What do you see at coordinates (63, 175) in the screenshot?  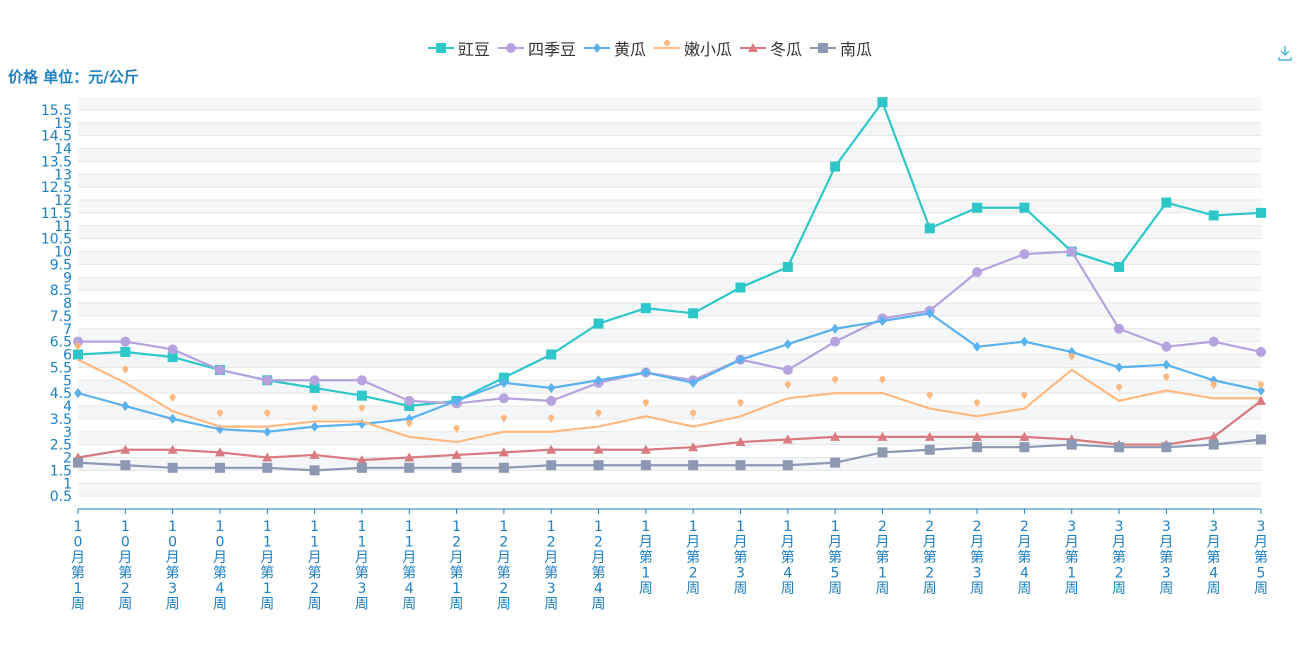 I see `y-tick-label: 13` at bounding box center [63, 175].